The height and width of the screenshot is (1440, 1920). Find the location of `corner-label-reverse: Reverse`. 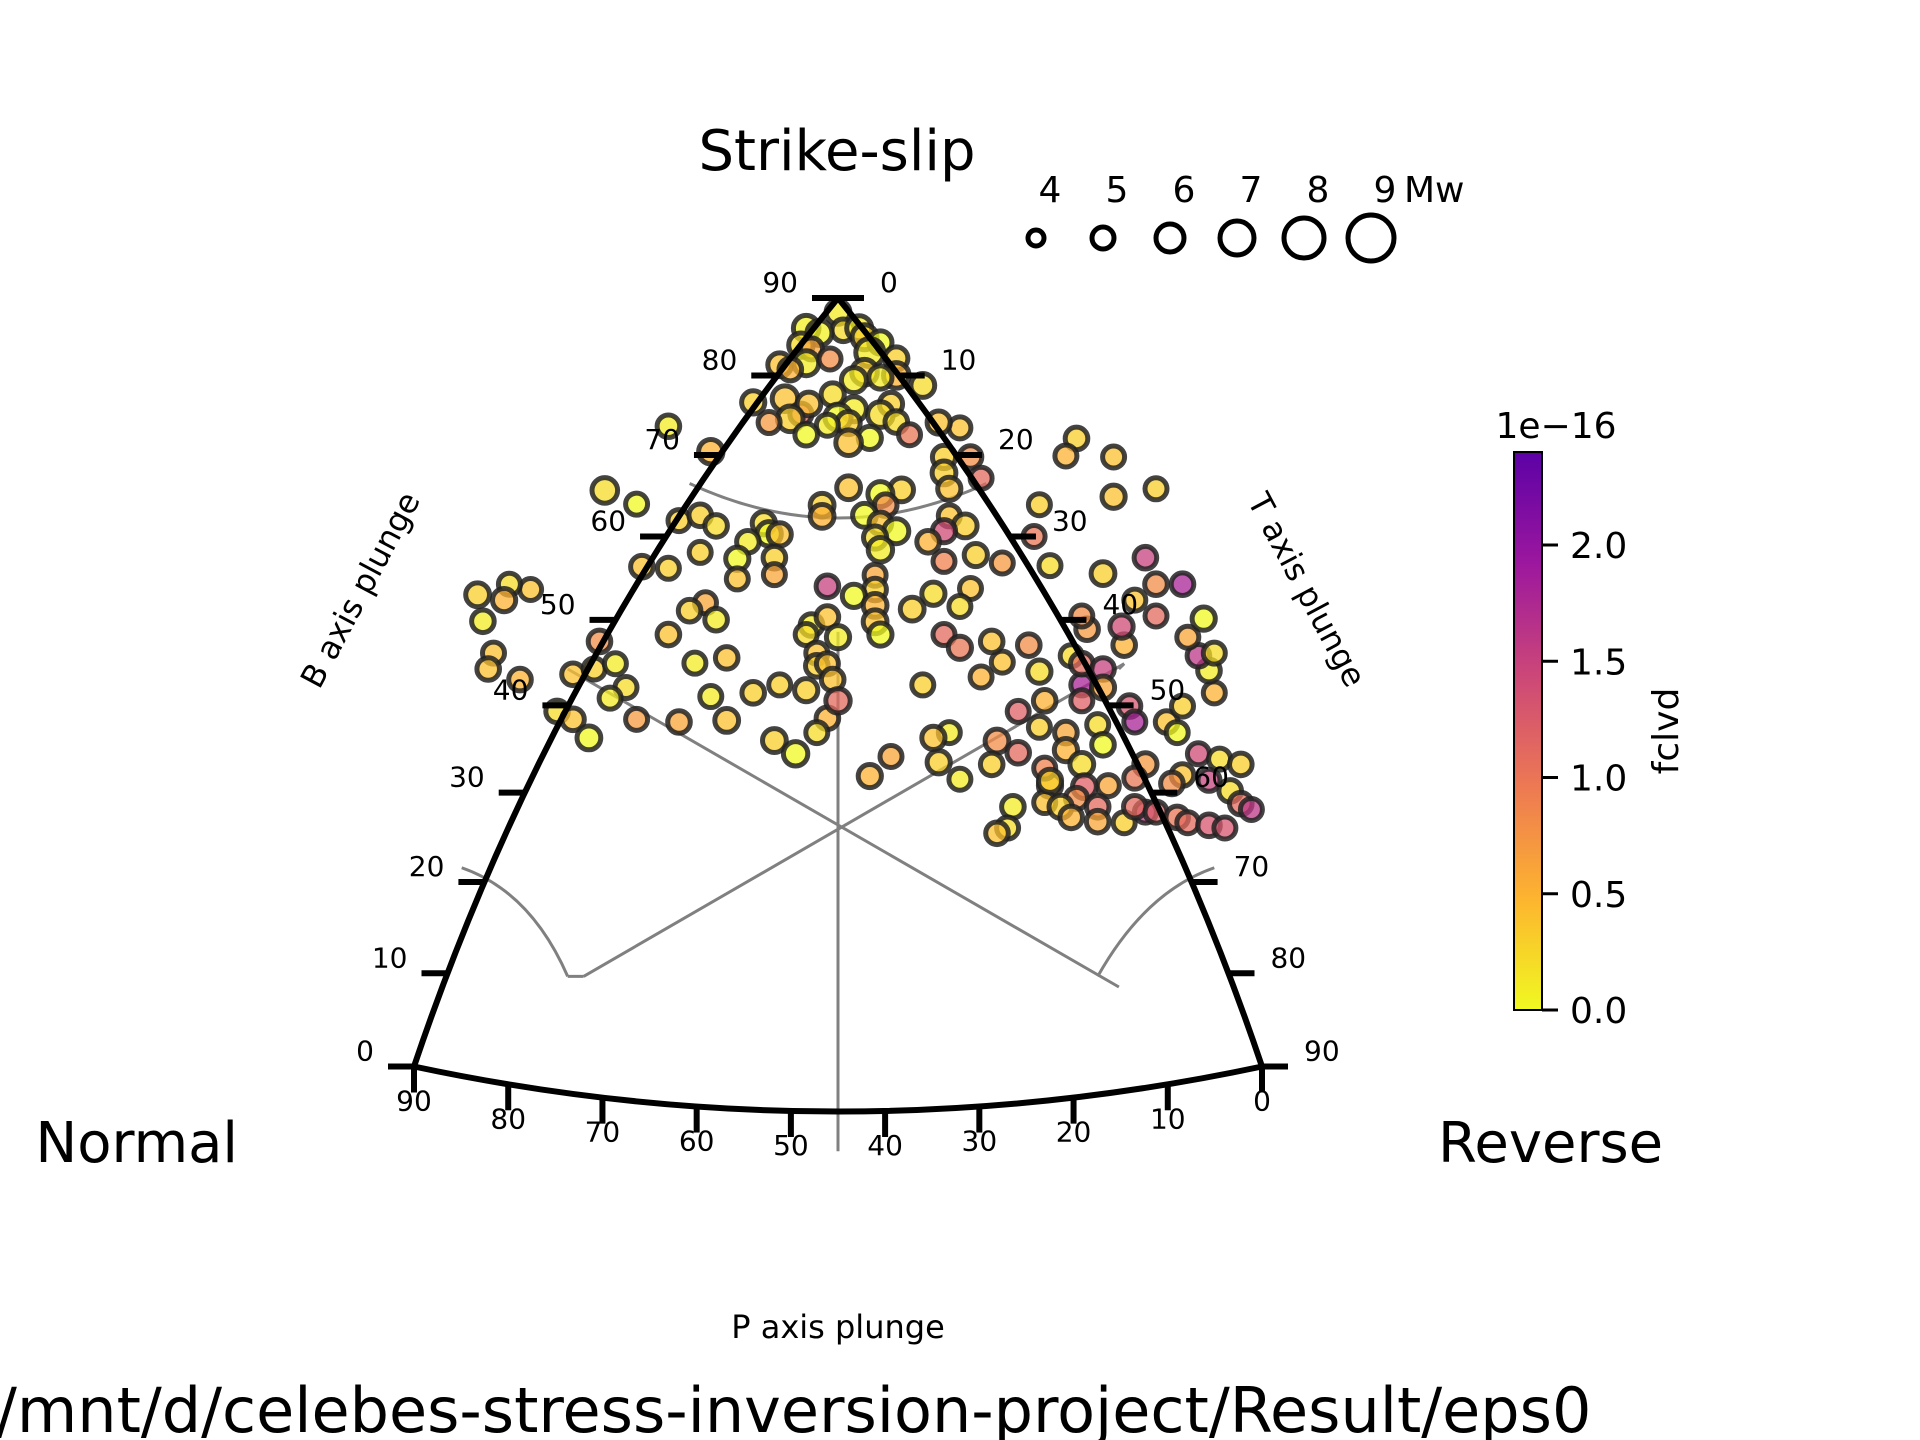

corner-label-reverse: Reverse is located at coordinates (1550, 1143).